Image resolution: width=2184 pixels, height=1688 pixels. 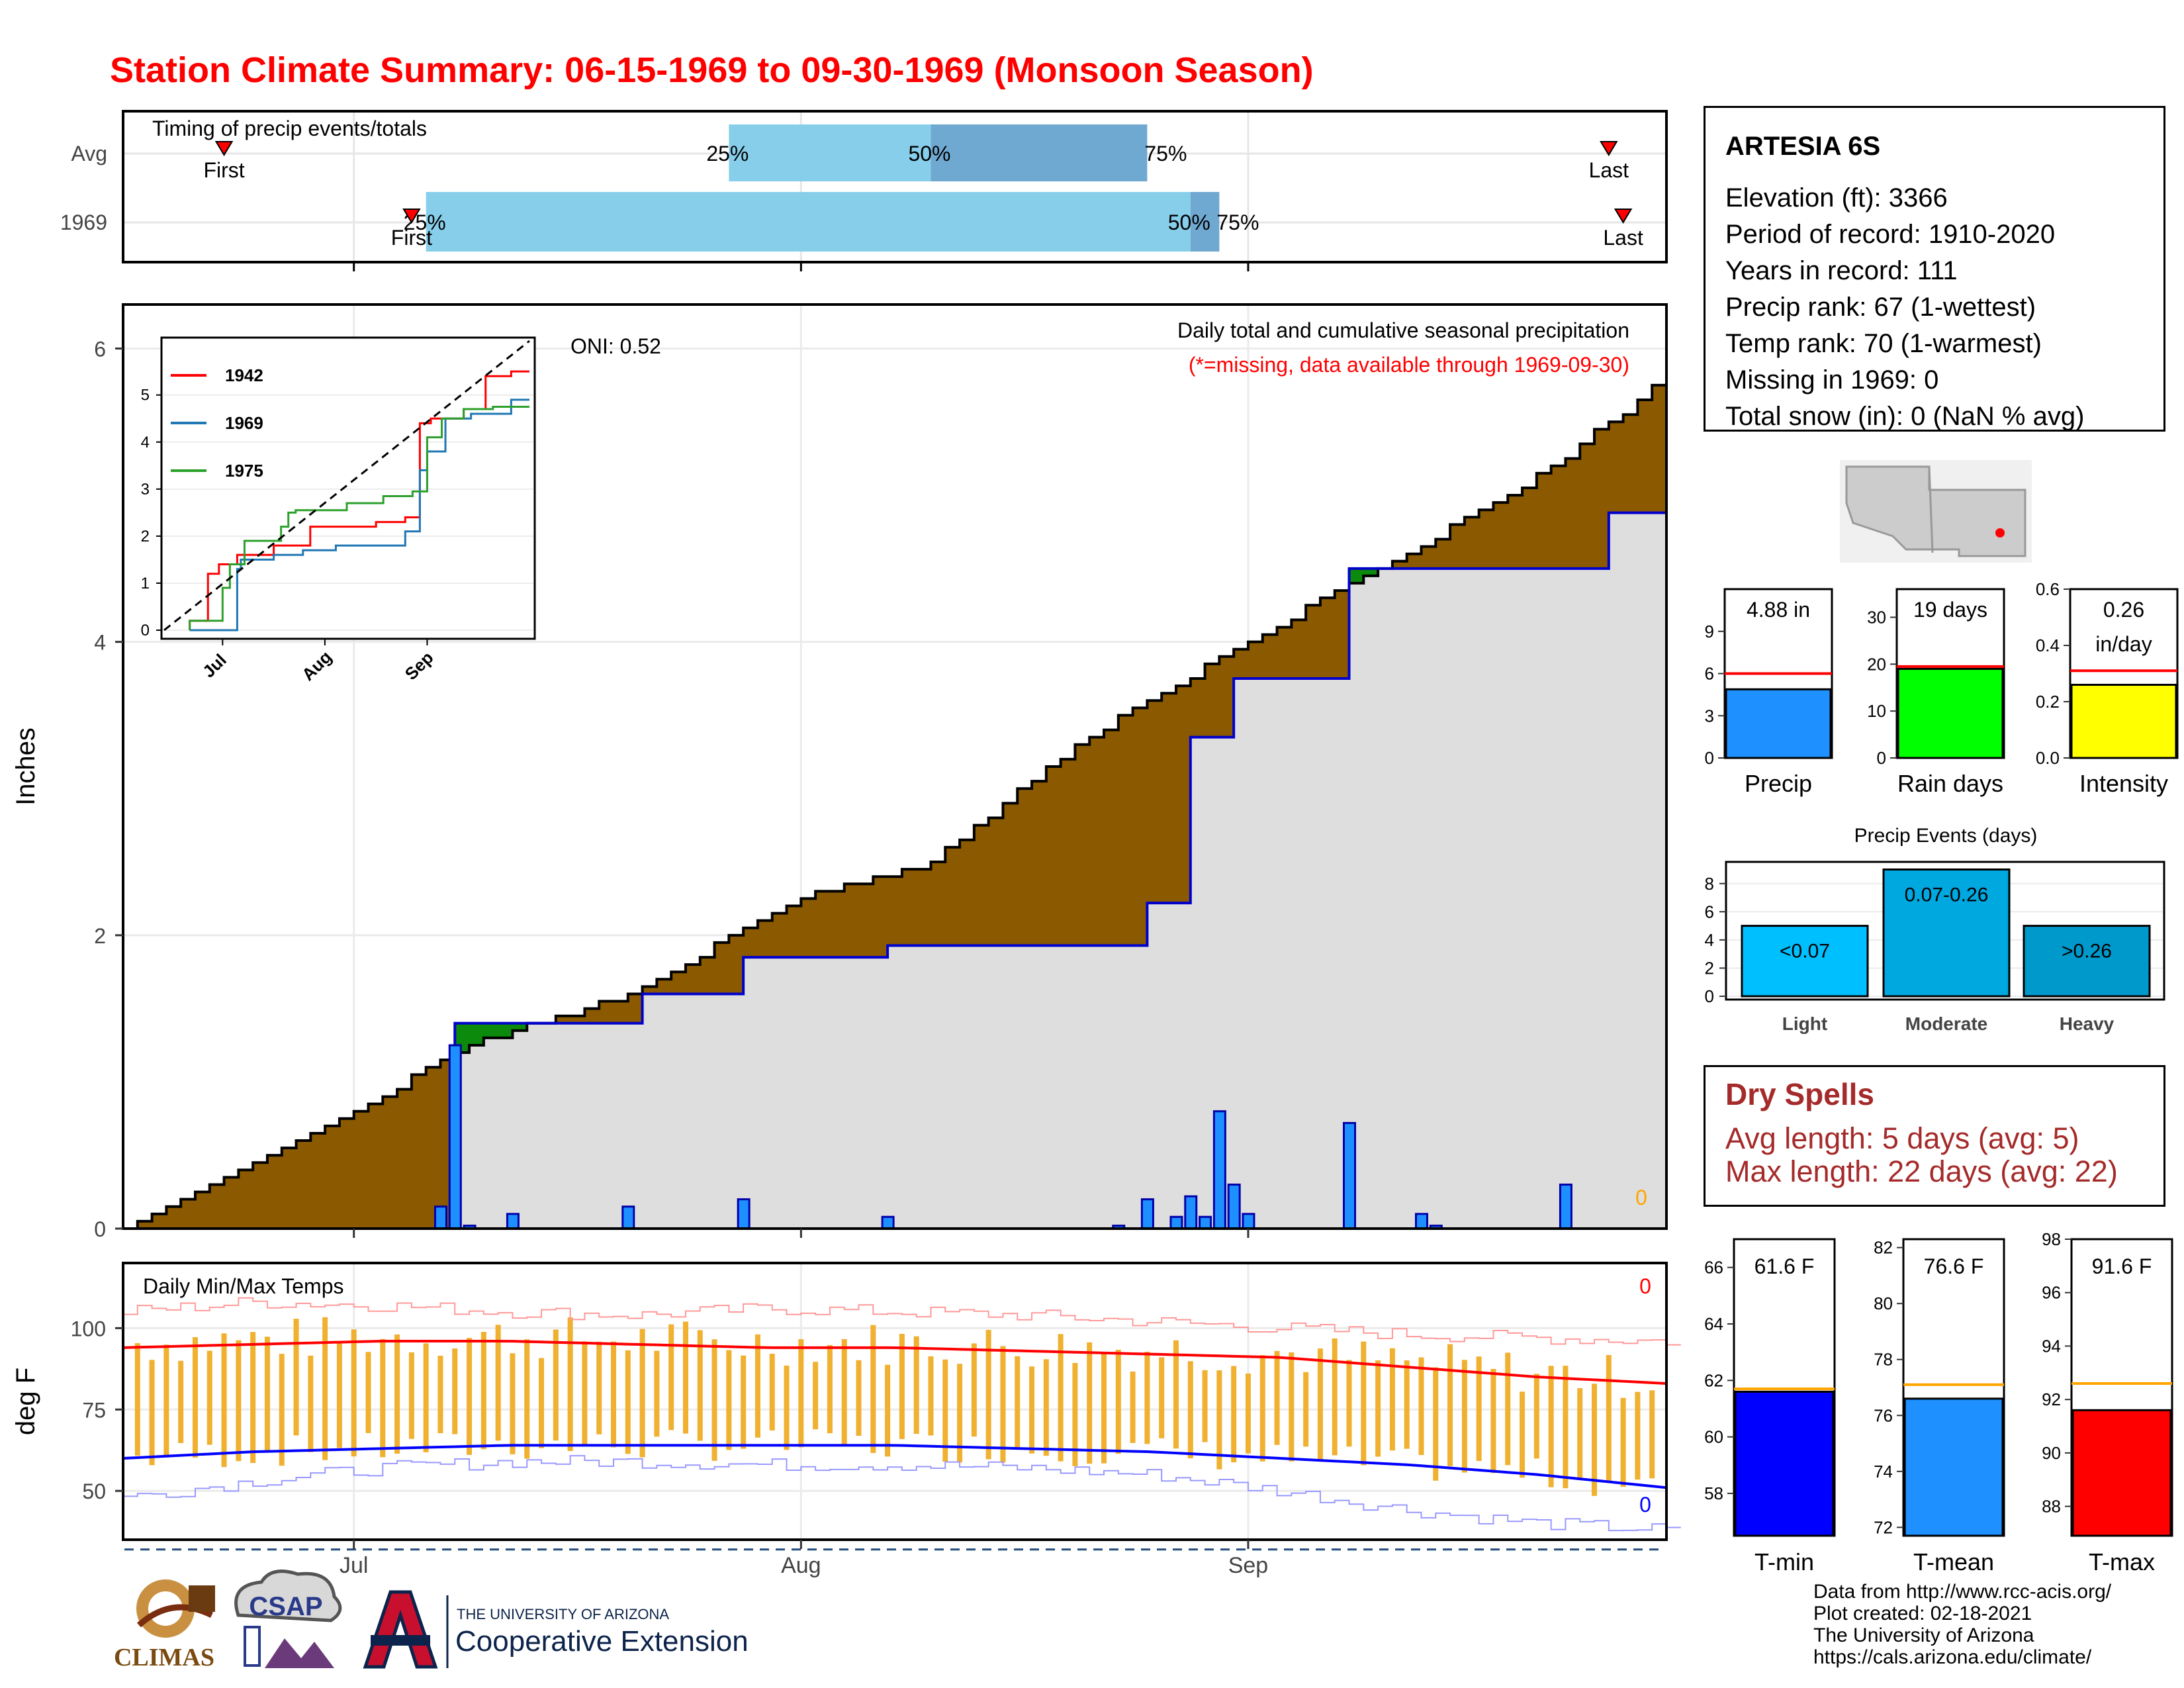 I want to click on event-bar-heavy, so click(x=2087, y=961).